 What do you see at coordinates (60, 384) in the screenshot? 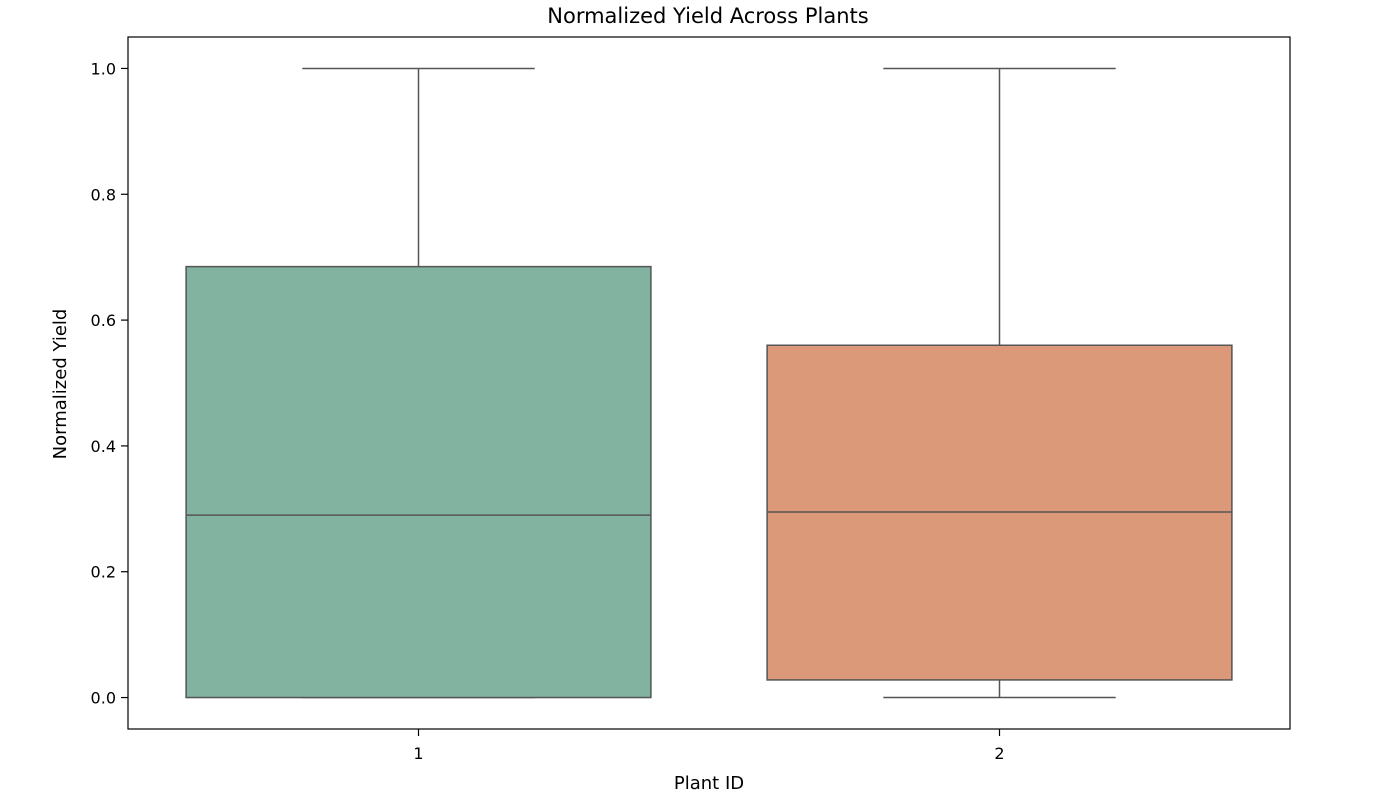
I see `y-axis-label: Normalized Yield` at bounding box center [60, 384].